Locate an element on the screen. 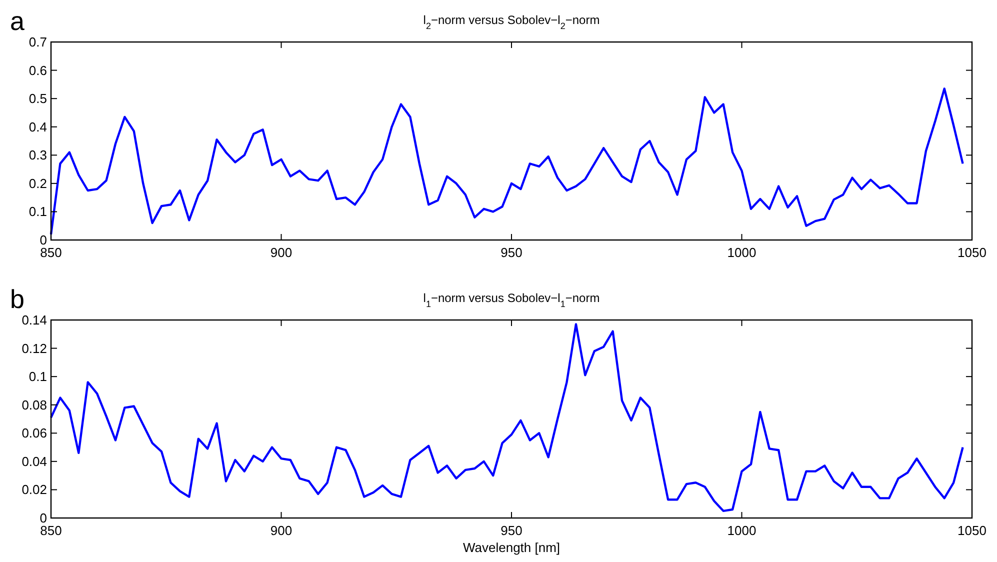 This screenshot has height=562, width=997. y-tick-label: 0.4 is located at coordinates (37, 126).